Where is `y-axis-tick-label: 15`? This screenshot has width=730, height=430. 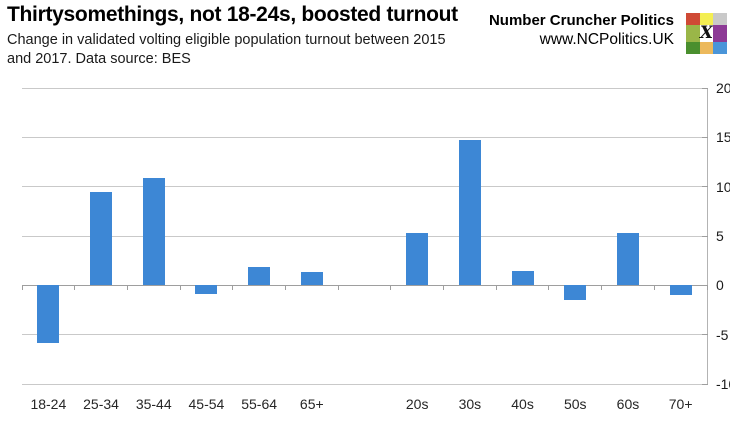 y-axis-tick-label: 15 is located at coordinates (723, 137).